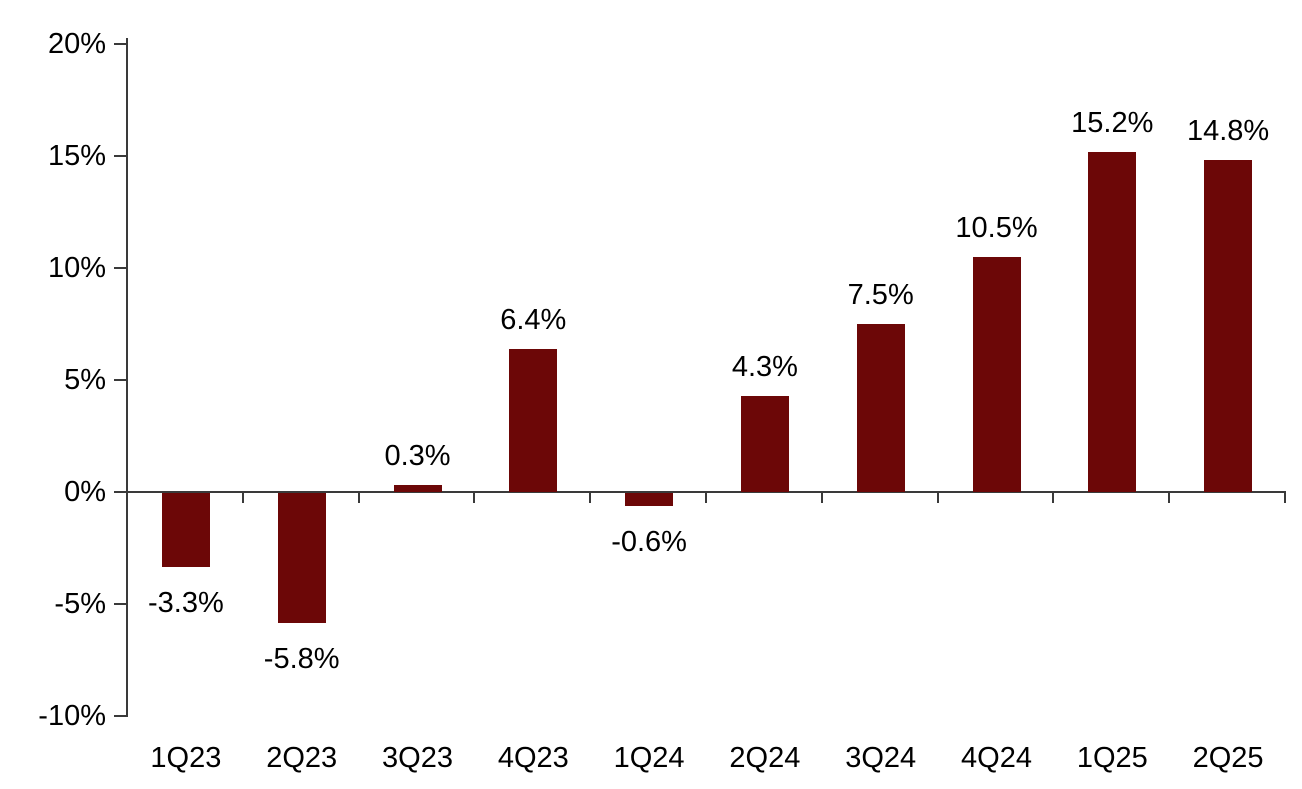 Image resolution: width=1302 pixels, height=789 pixels. I want to click on x-axis-label: 2Q25, so click(1228, 758).